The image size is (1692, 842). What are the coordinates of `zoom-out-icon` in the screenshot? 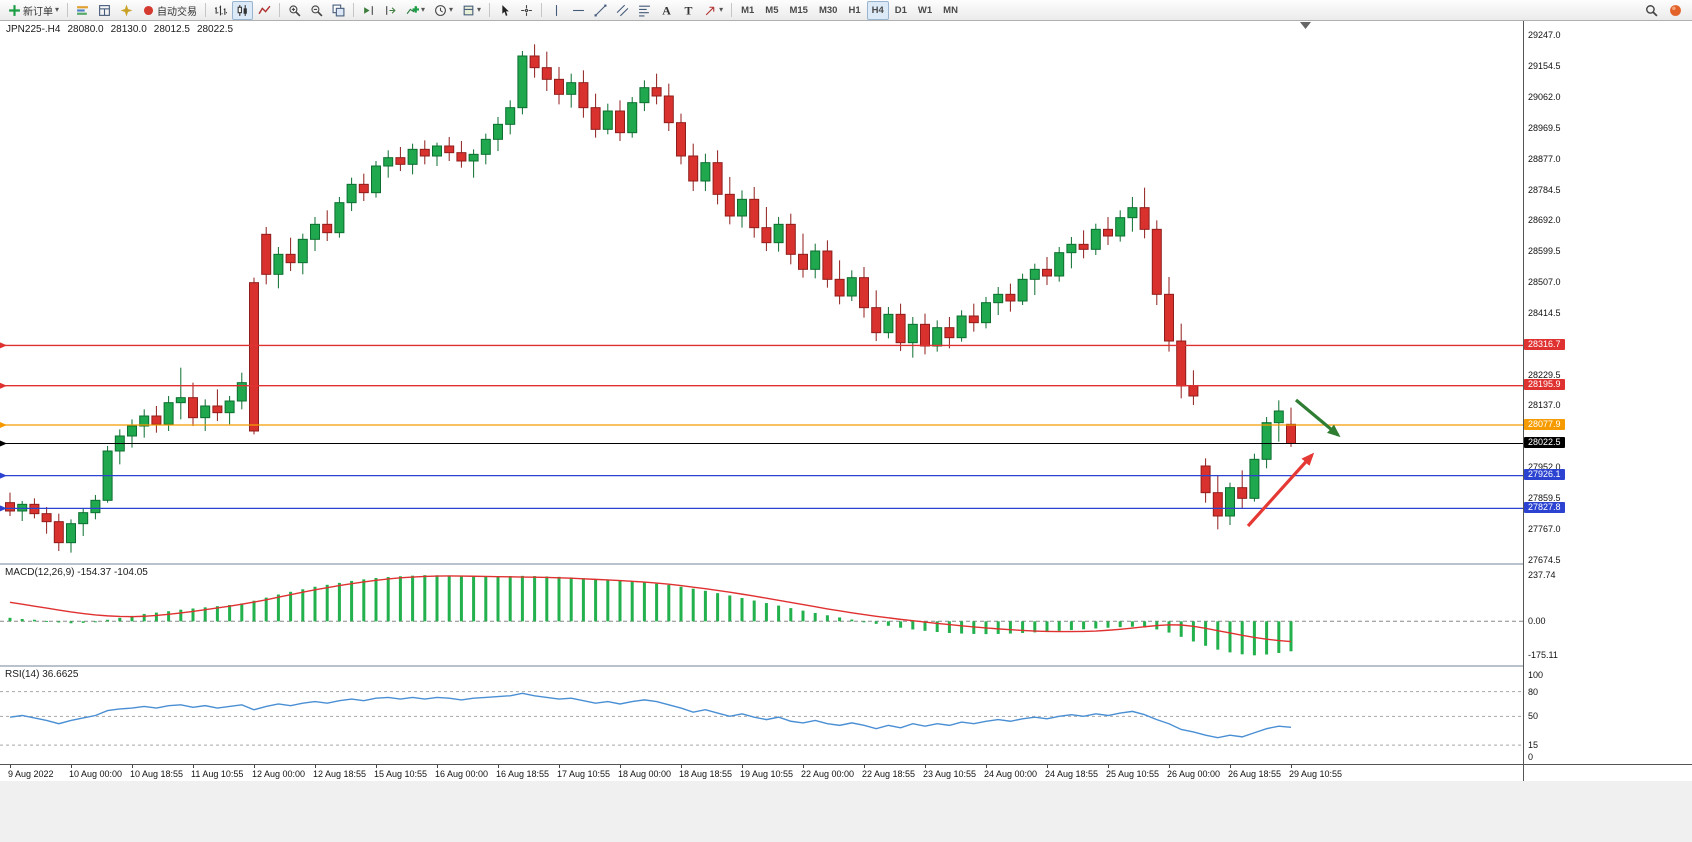 It's located at (316, 10).